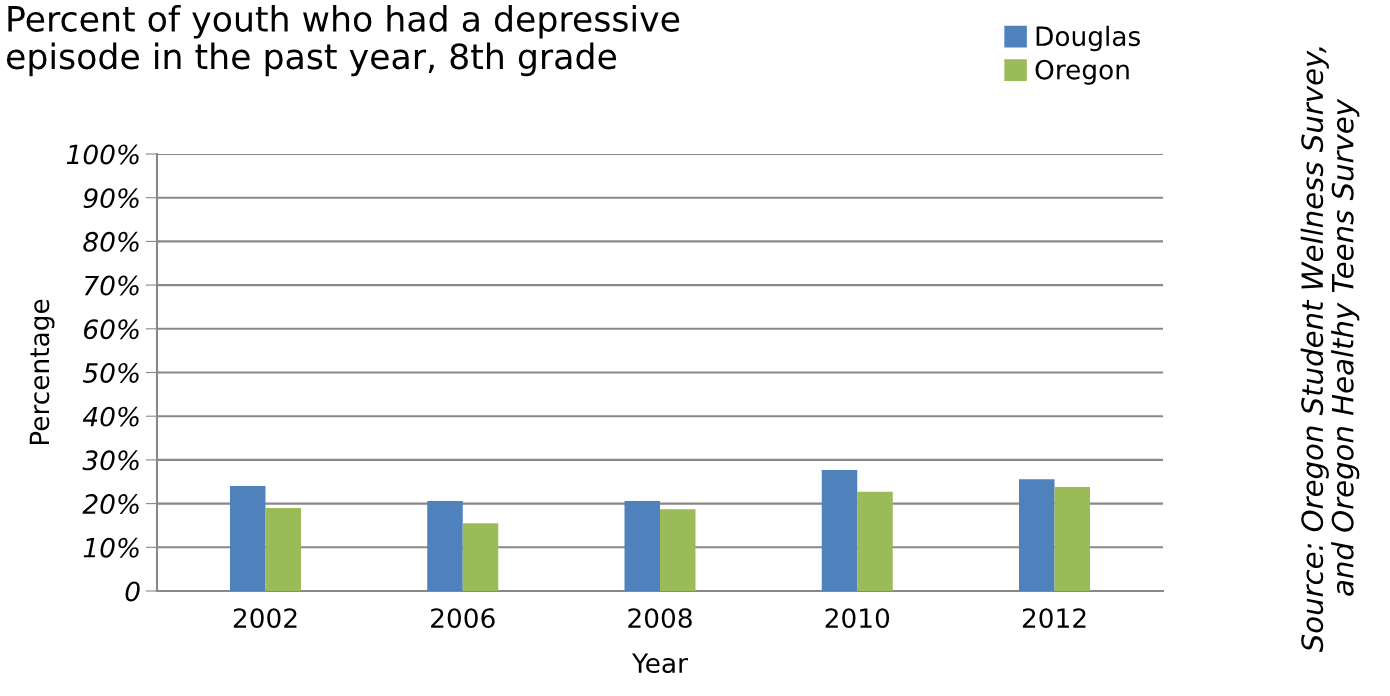  What do you see at coordinates (42, 372) in the screenshot?
I see `y-axis-title: Percentage` at bounding box center [42, 372].